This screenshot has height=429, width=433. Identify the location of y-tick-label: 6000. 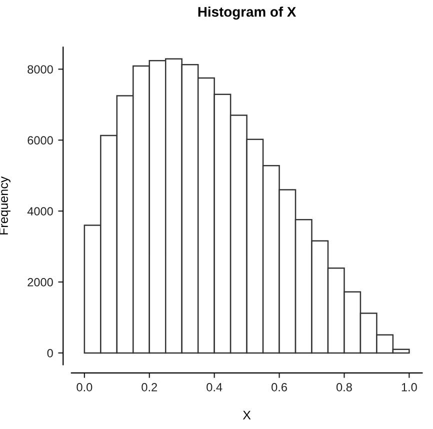
(40, 140).